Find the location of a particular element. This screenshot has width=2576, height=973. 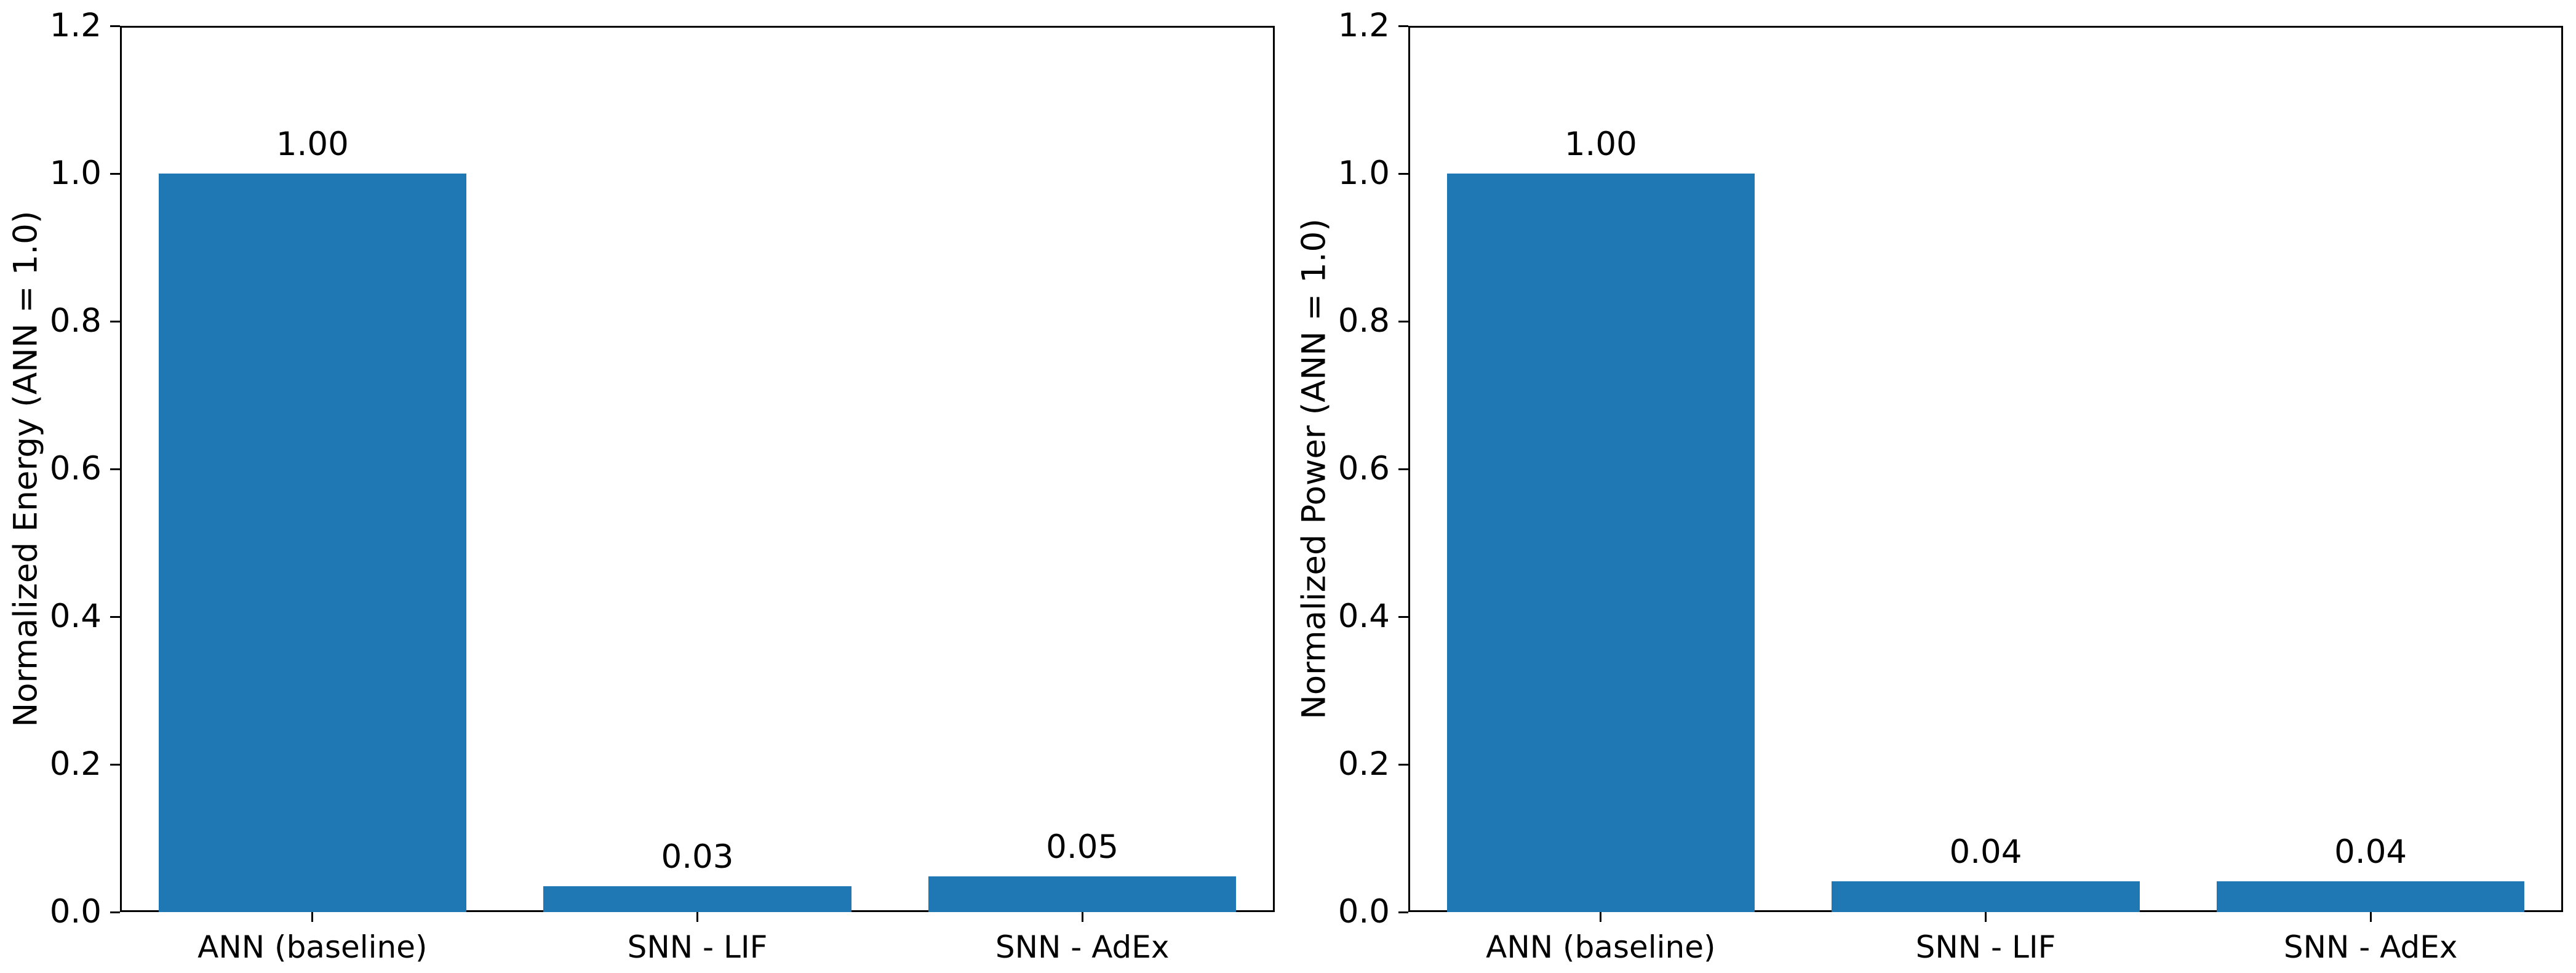

bar-value-label: 0.03 is located at coordinates (697, 857).